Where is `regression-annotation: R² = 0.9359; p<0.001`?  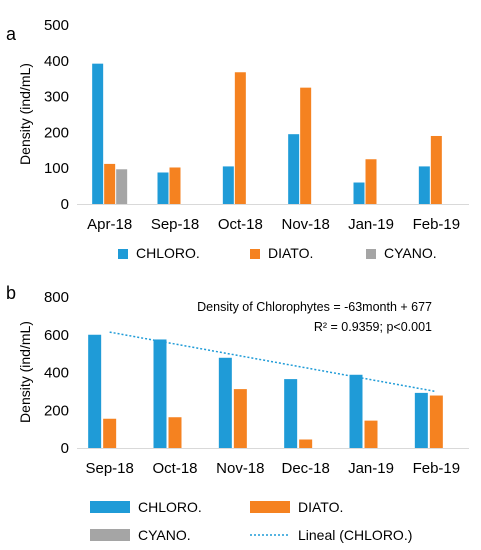
regression-annotation: R² = 0.9359; p<0.001 is located at coordinates (373, 327).